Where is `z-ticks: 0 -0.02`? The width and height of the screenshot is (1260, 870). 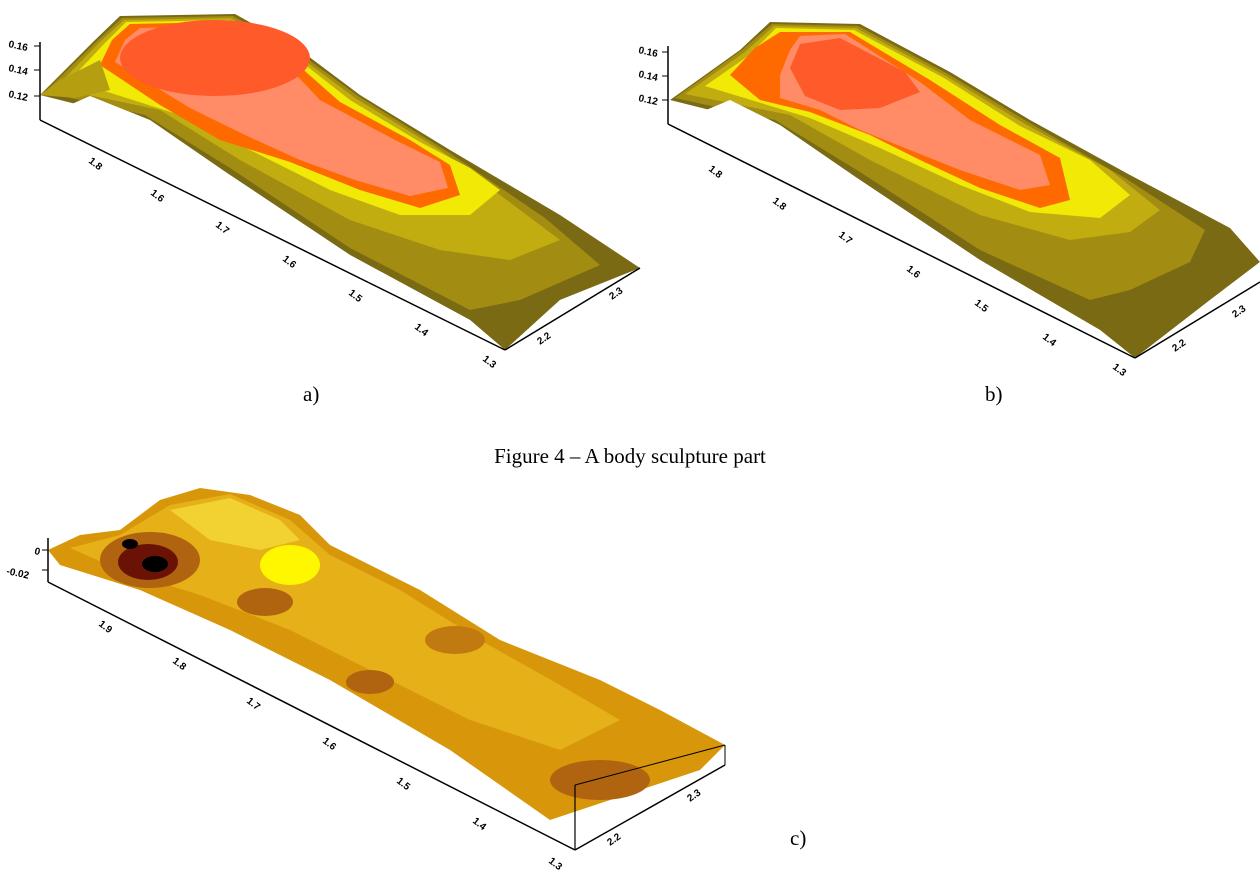 z-ticks: 0 -0.02 is located at coordinates (26, 564).